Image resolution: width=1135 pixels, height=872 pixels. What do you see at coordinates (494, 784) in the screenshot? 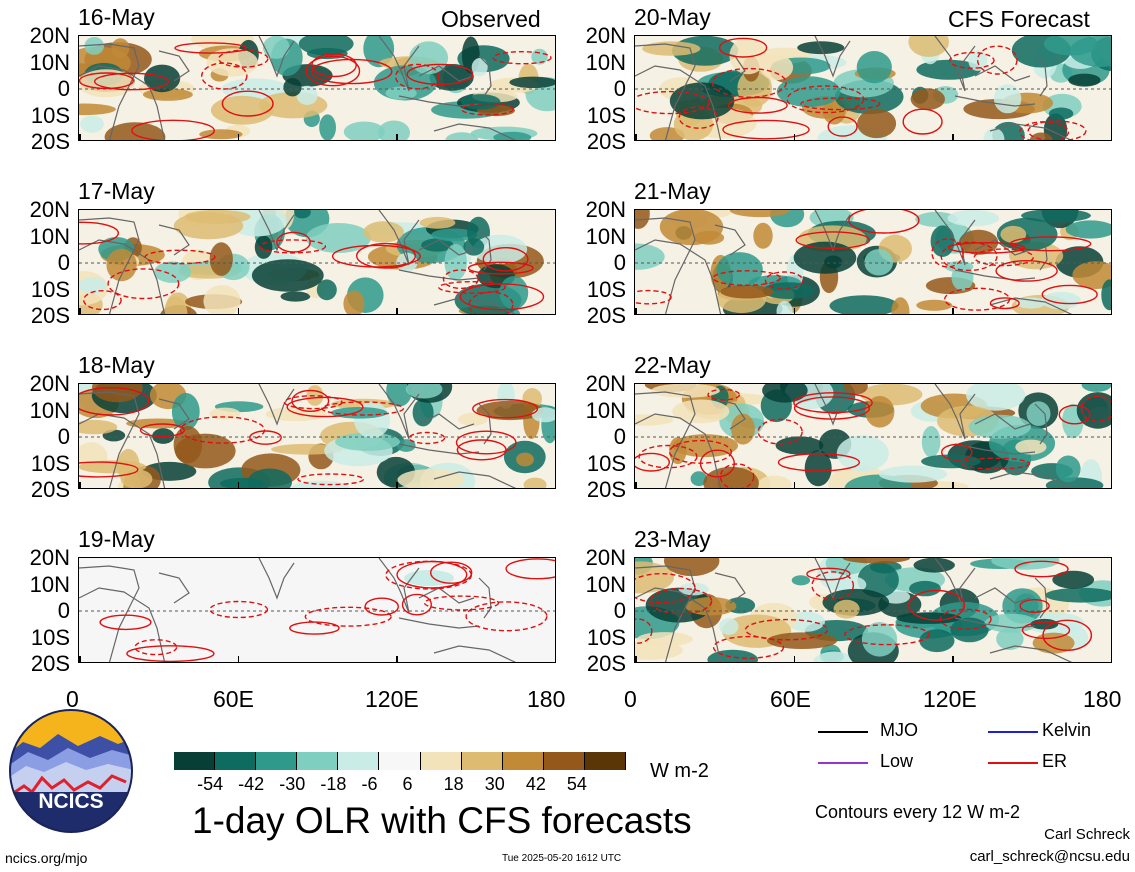
I see `colorbar-label: 30` at bounding box center [494, 784].